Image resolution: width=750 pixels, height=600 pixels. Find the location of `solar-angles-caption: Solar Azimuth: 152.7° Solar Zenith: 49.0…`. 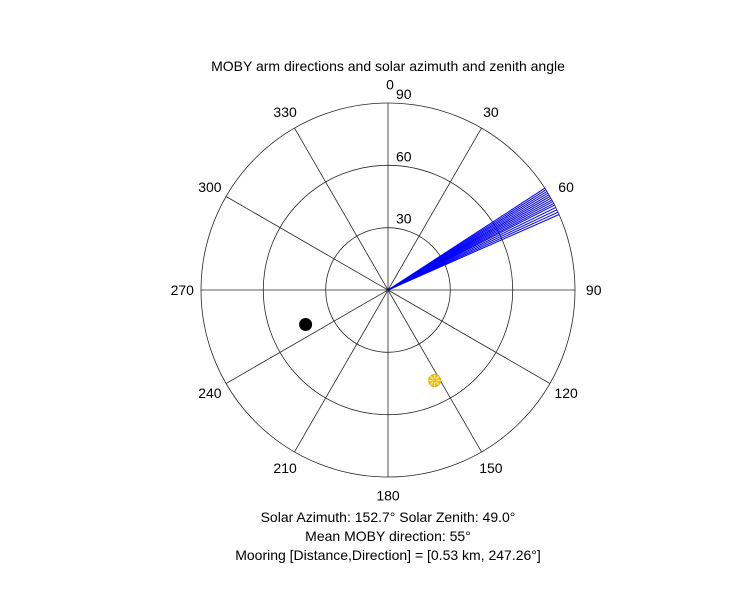

solar-angles-caption: Solar Azimuth: 152.7° Solar Zenith: 49.0… is located at coordinates (388, 517).